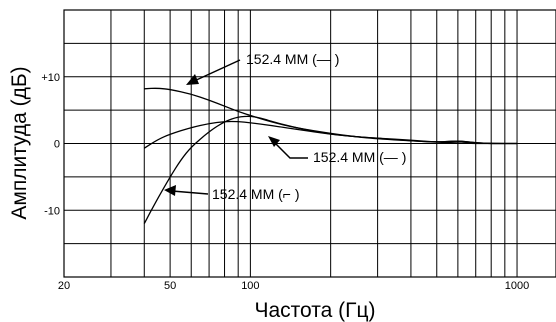 This screenshot has width=556, height=322. I want to click on annotation-3-arrow, so click(190, 192).